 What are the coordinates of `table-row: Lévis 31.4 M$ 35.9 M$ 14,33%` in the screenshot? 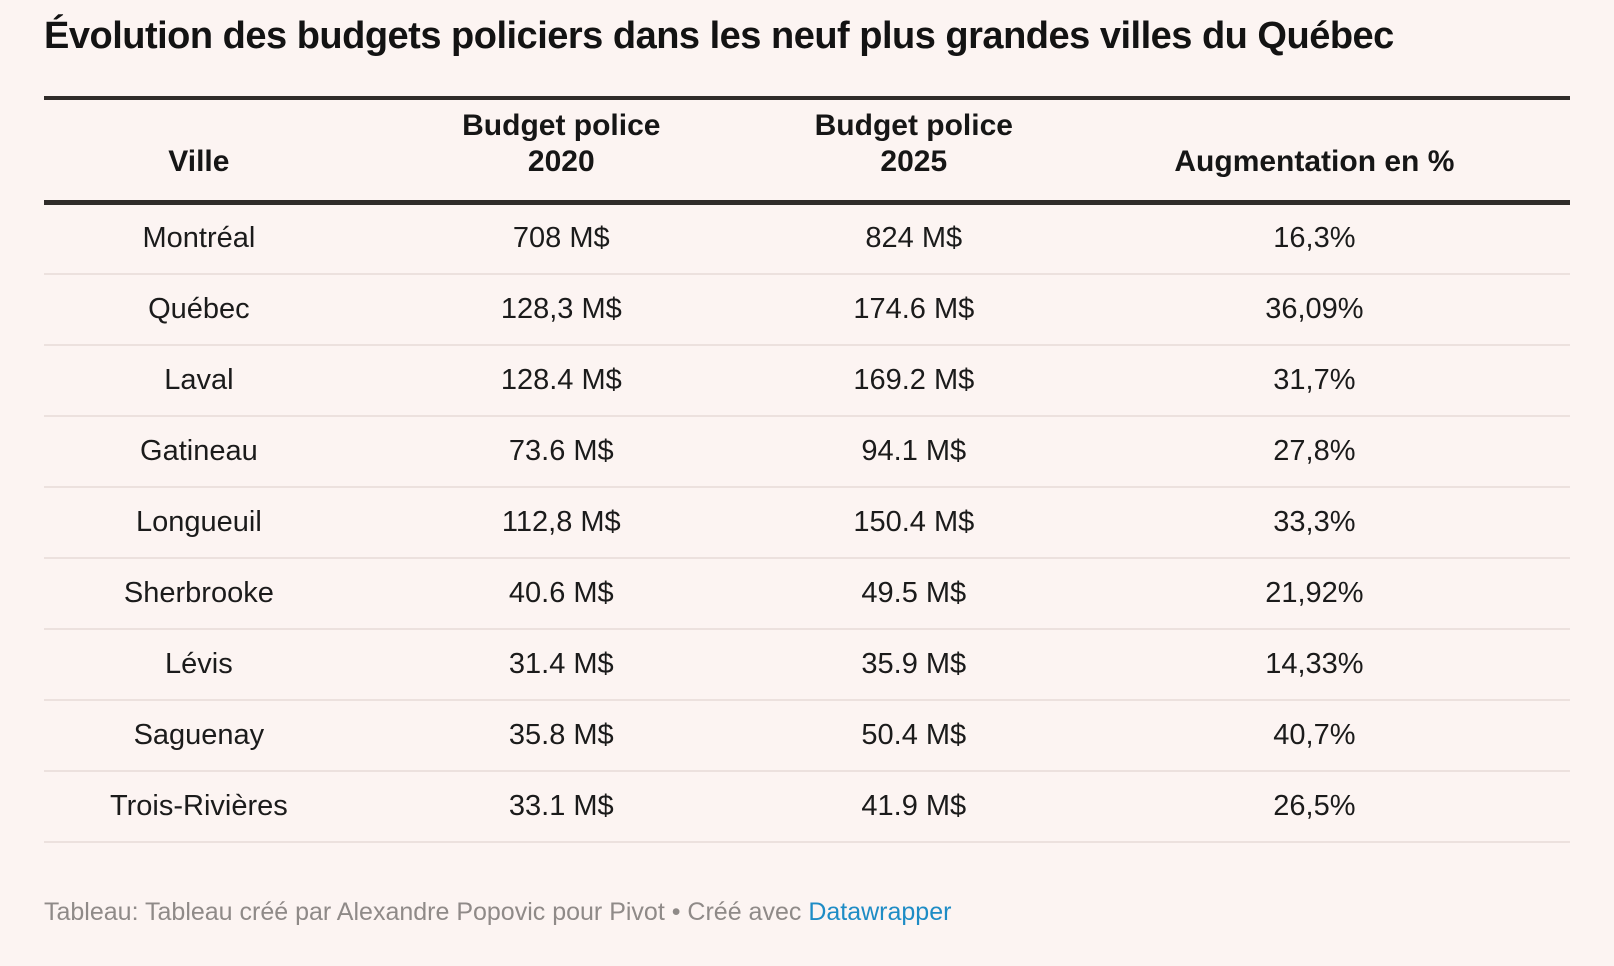 It's located at (807, 664).